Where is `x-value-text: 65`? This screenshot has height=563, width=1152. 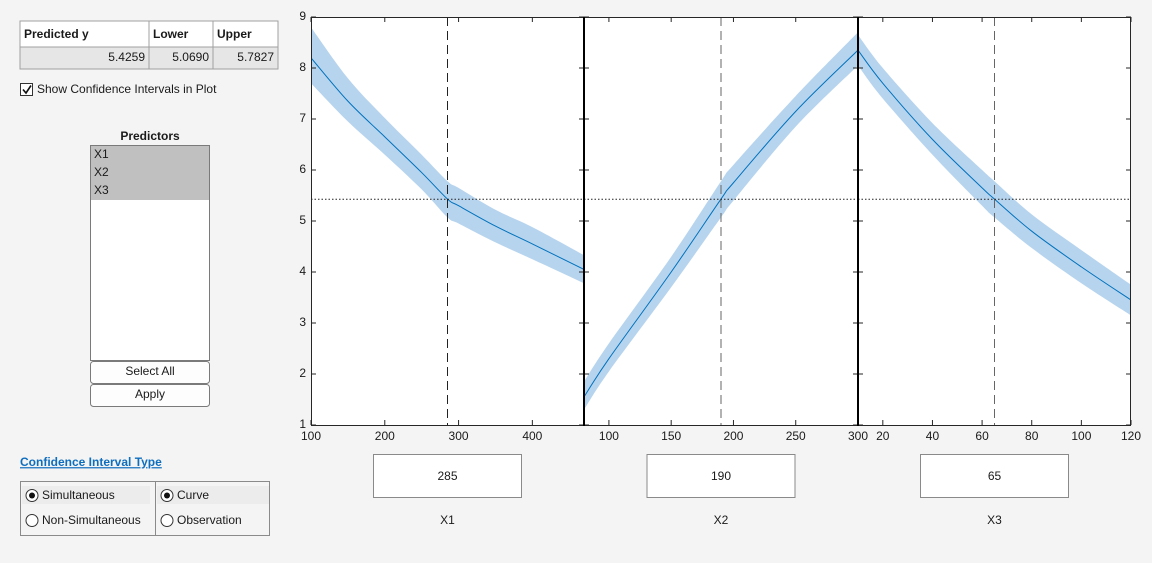
x-value-text: 65 is located at coordinates (995, 476).